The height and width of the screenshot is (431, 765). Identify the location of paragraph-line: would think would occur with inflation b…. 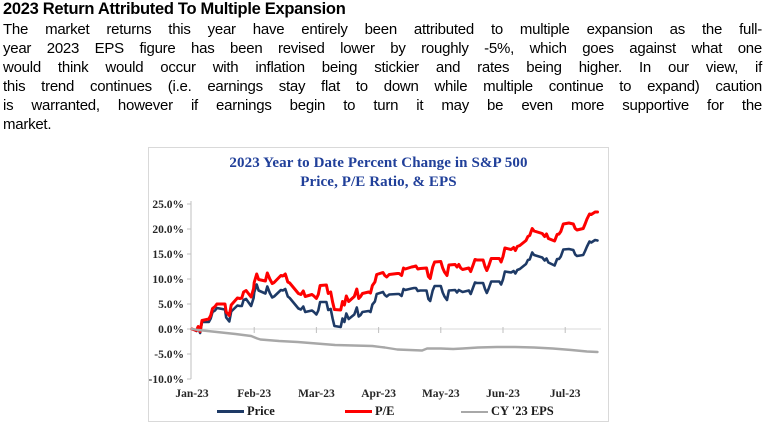
(382, 67).